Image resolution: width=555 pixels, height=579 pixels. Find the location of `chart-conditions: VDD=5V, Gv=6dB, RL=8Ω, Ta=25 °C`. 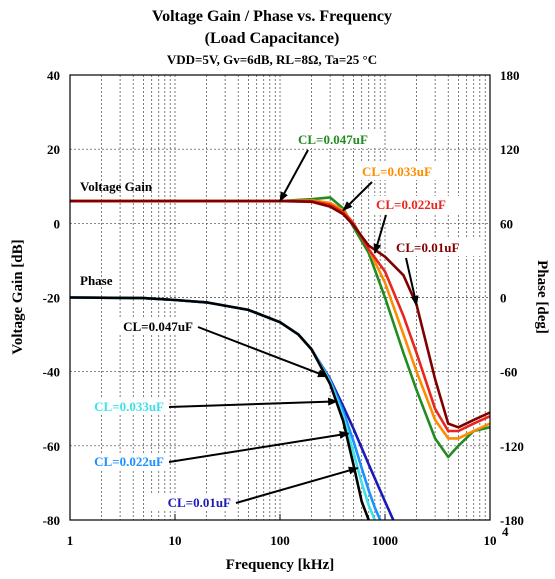

chart-conditions: VDD=5V, Gv=6dB, RL=8Ω, Ta=25 °C is located at coordinates (272, 59).